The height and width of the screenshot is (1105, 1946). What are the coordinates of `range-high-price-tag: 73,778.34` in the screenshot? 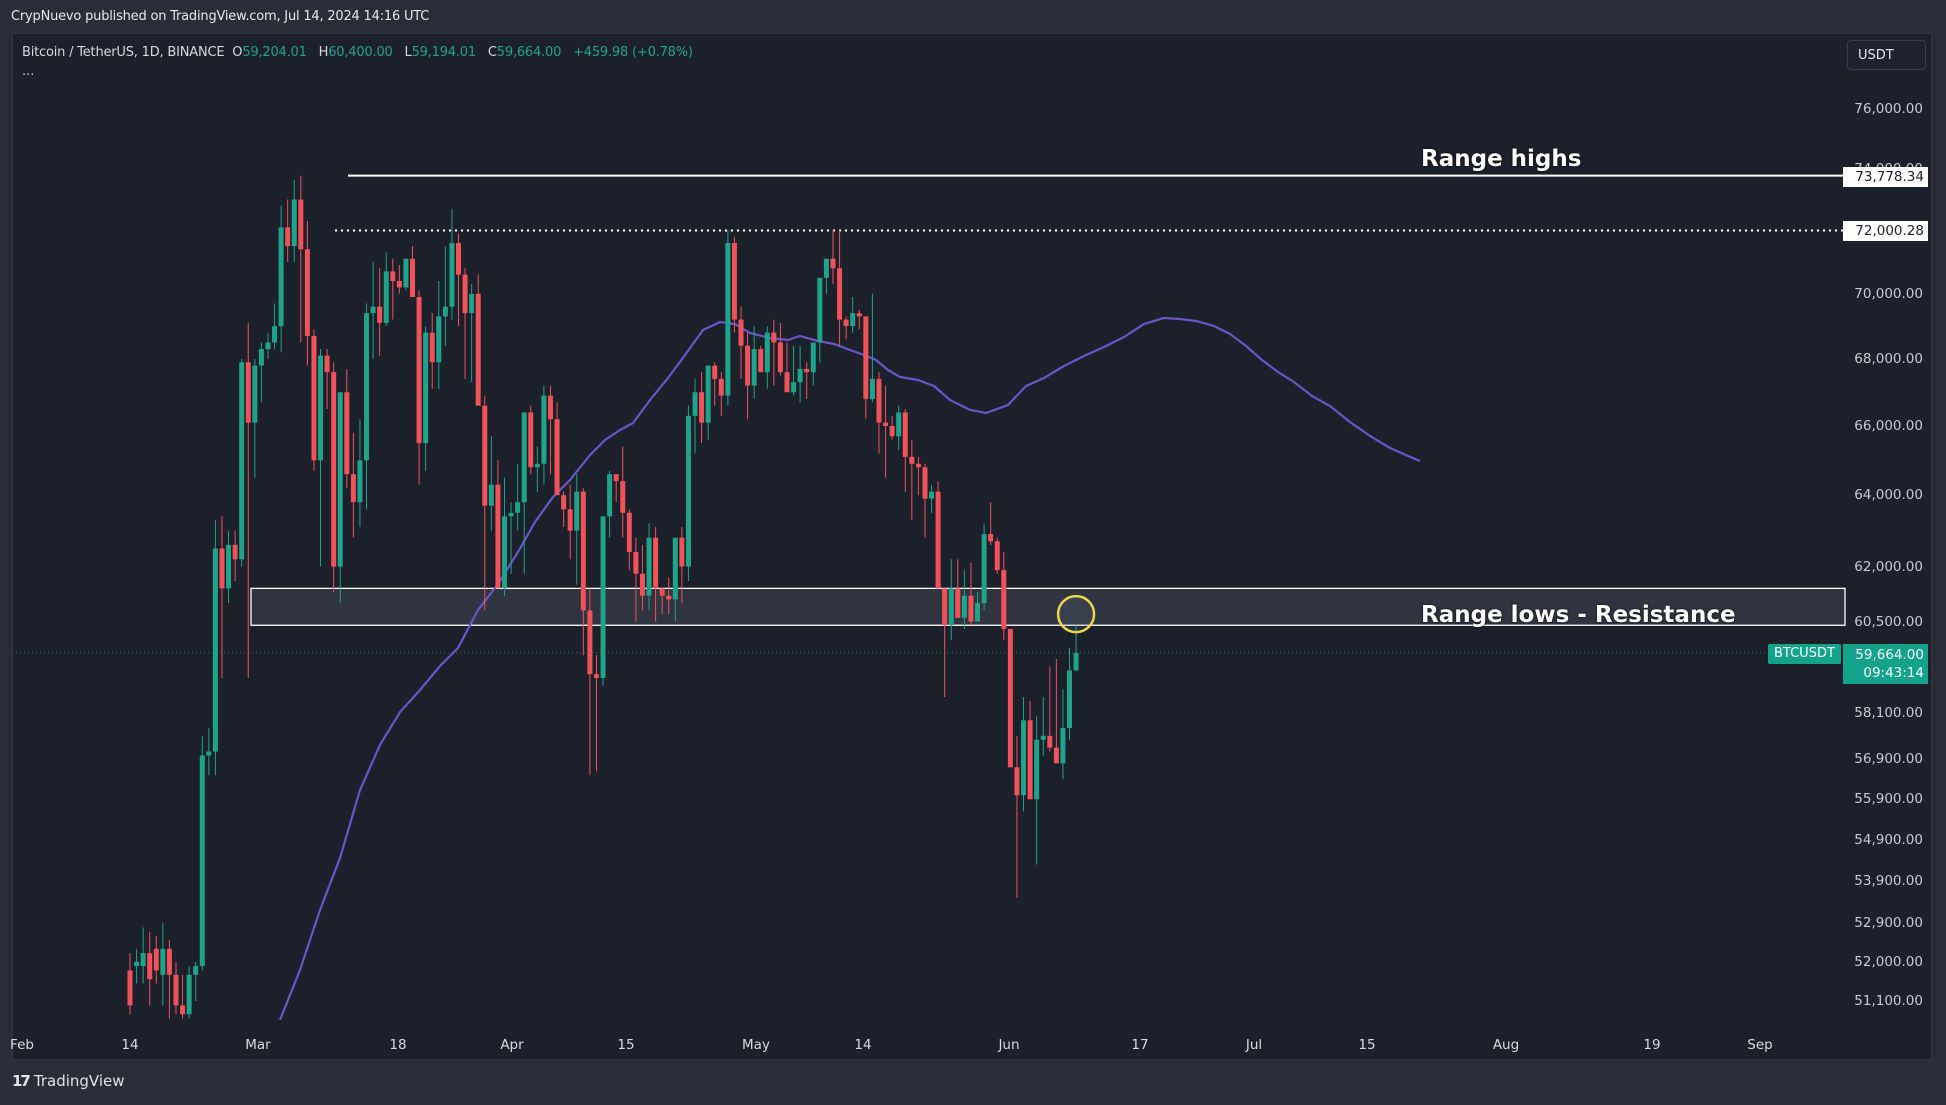 It's located at (1885, 177).